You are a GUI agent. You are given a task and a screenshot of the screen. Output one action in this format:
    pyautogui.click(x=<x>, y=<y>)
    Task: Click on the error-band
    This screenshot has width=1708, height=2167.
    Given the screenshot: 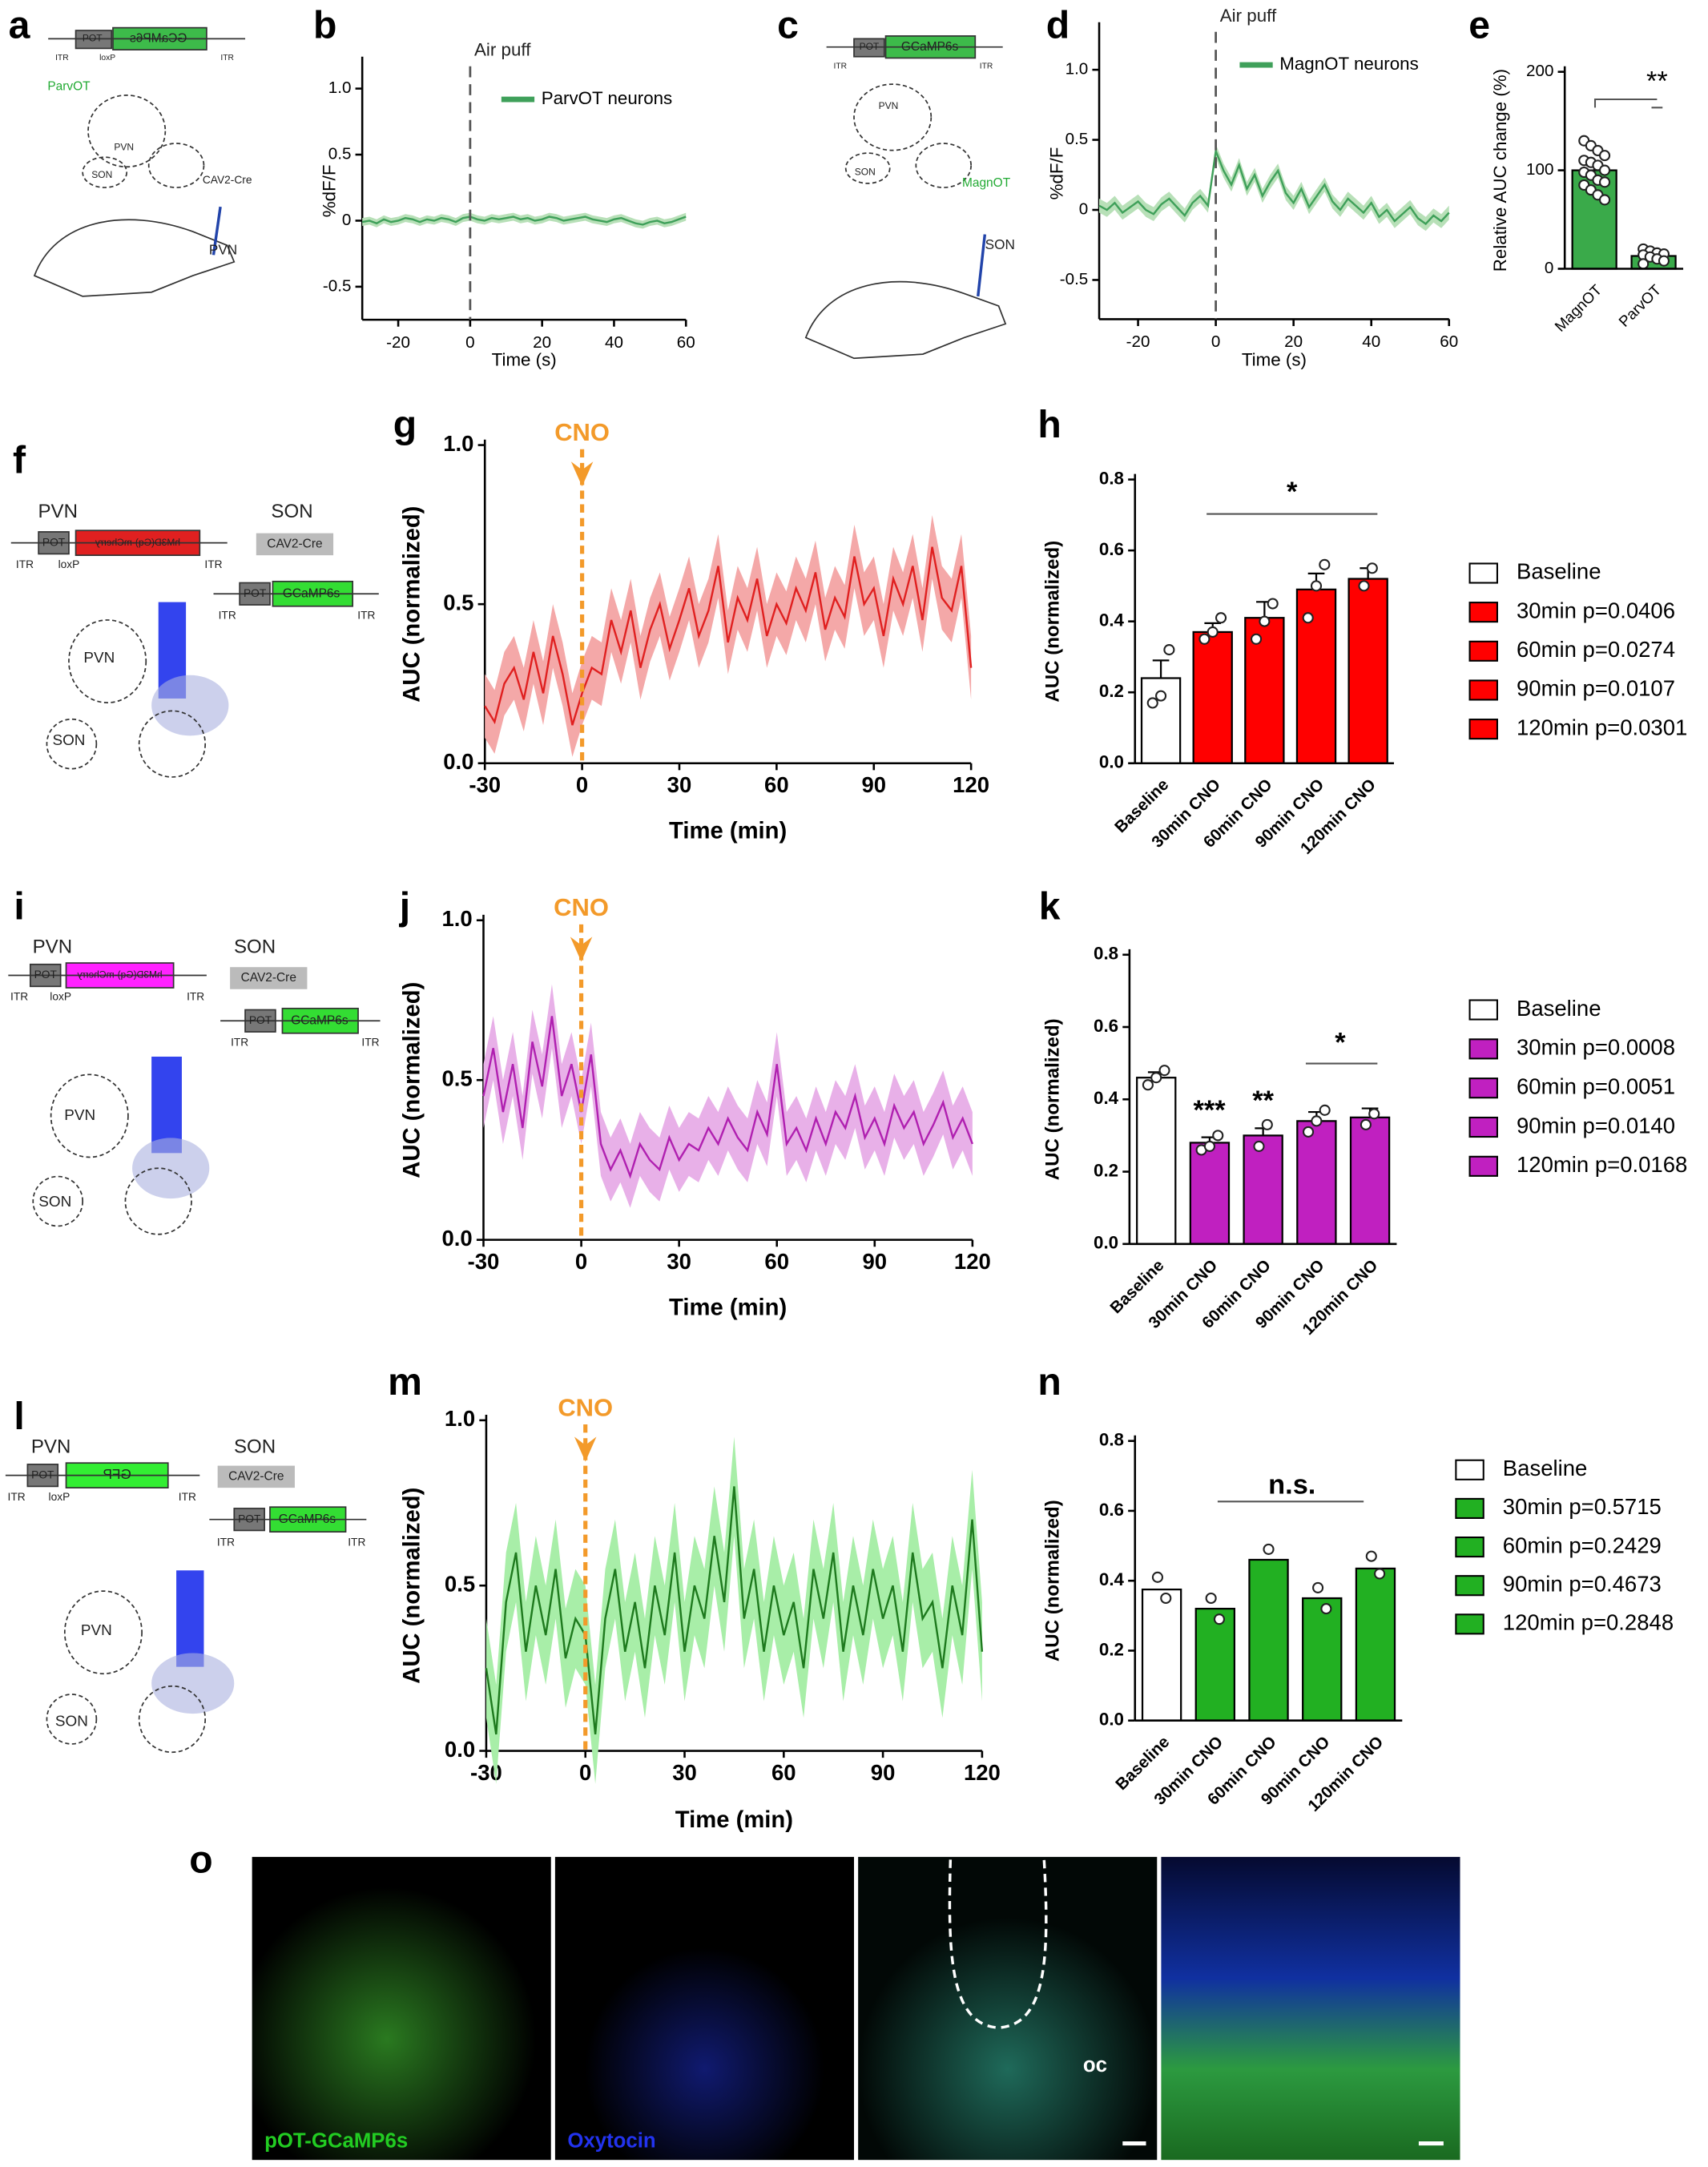 What is the action you would take?
    pyautogui.click(x=728, y=1096)
    